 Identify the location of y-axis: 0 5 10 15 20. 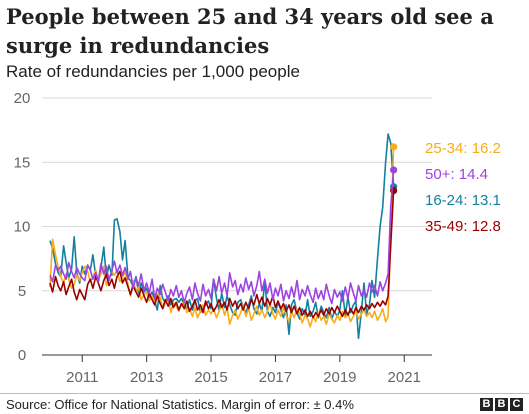
(22, 227).